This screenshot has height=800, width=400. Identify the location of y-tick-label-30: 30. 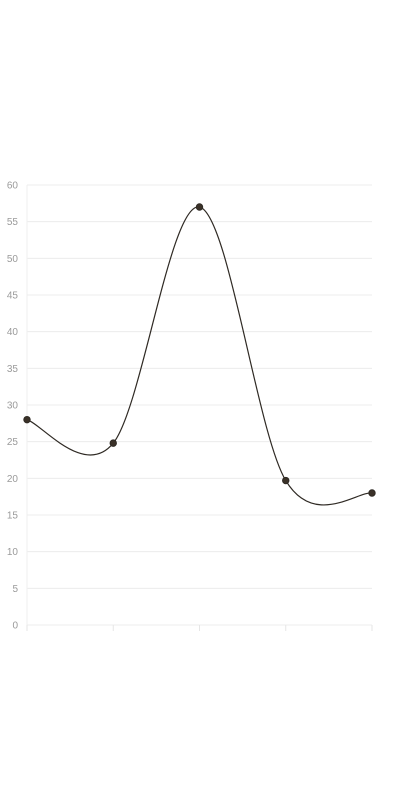
(13, 406).